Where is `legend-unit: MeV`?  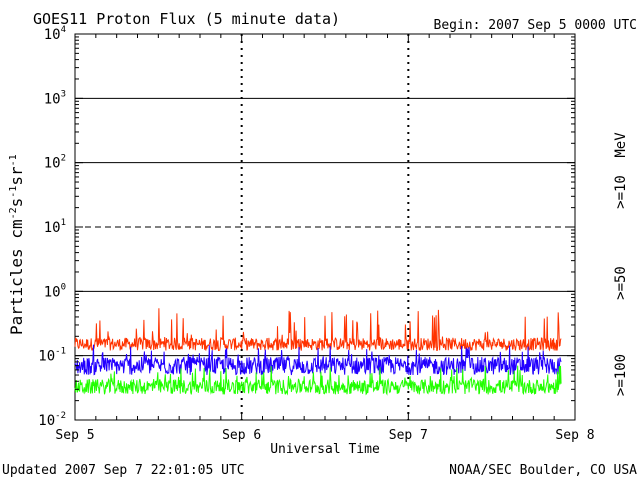 legend-unit: MeV is located at coordinates (621, 145).